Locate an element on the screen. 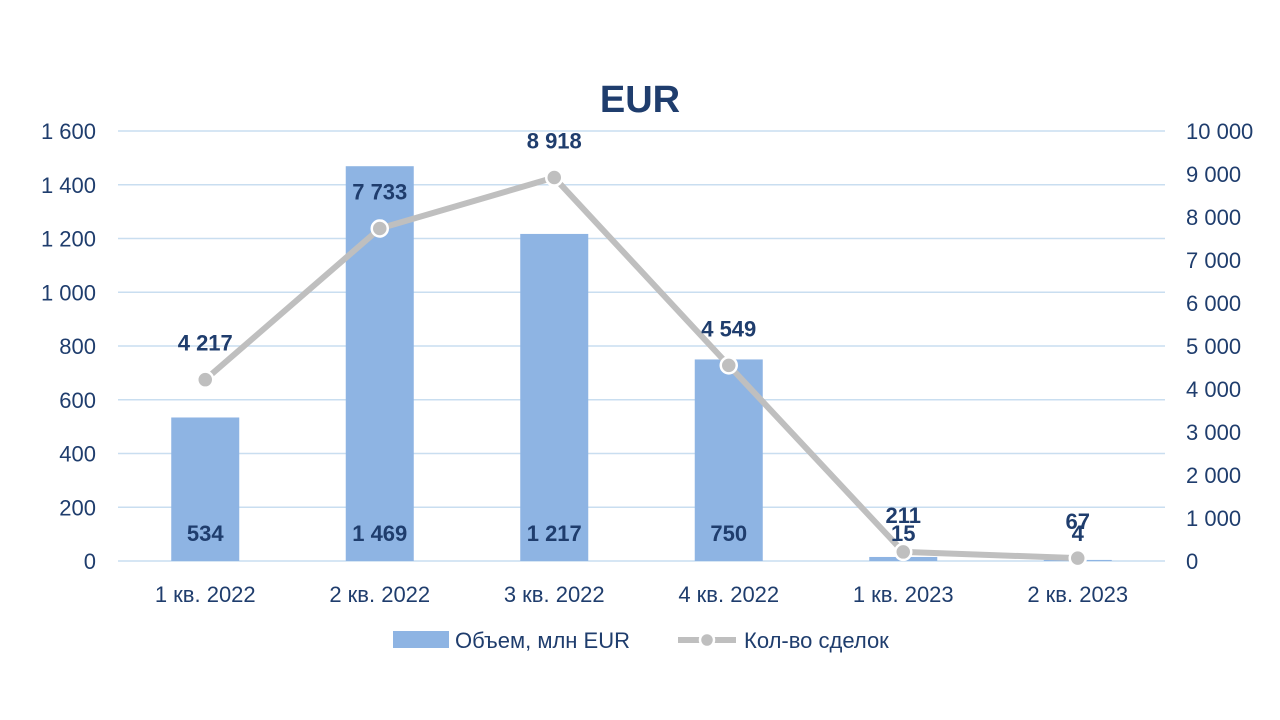  bar-value-label: 4 is located at coordinates (1078, 533).